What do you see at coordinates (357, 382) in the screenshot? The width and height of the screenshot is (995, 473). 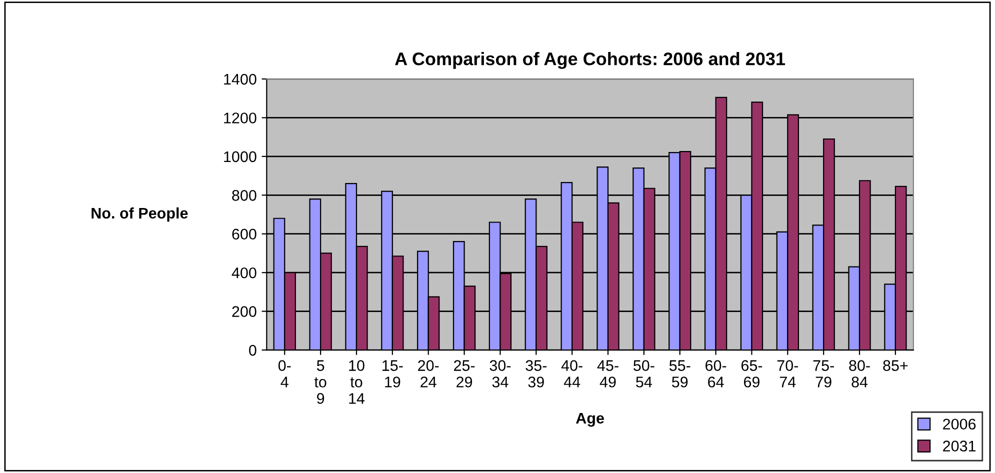 I see `x-tick-label: 10 to 14` at bounding box center [357, 382].